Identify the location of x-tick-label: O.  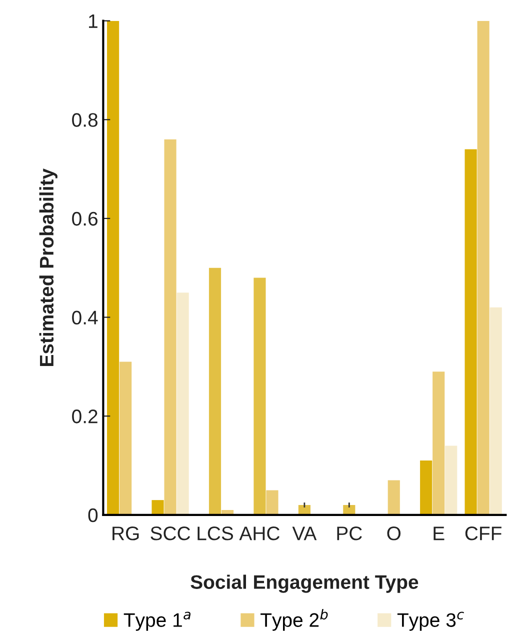
(394, 533).